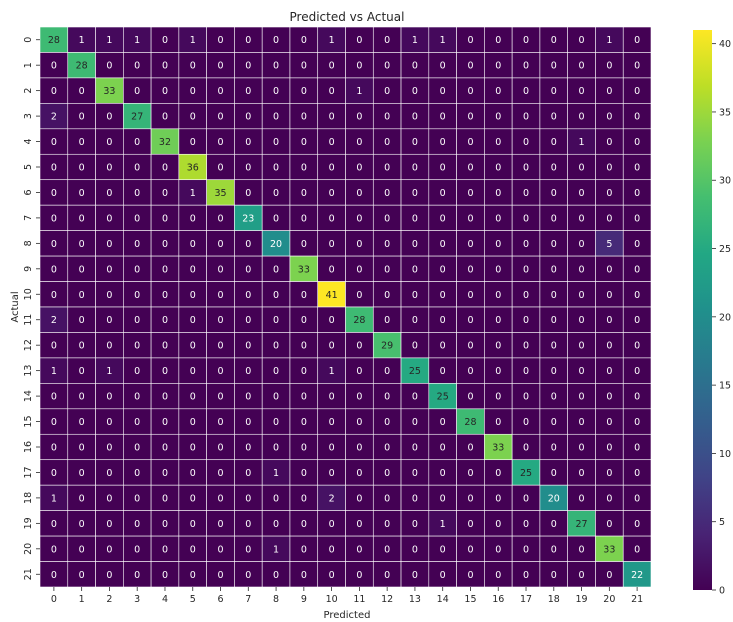 This screenshot has height=622, width=733. I want to click on x-tick-label: 8, so click(276, 599).